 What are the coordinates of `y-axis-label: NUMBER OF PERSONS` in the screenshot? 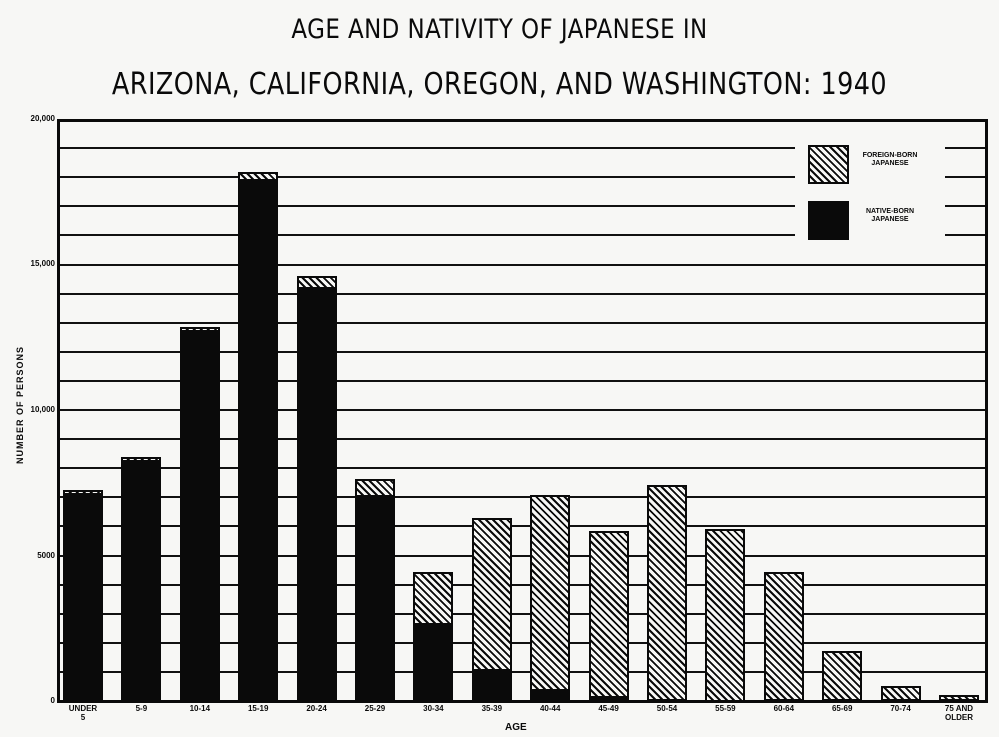 It's located at (20, 405).